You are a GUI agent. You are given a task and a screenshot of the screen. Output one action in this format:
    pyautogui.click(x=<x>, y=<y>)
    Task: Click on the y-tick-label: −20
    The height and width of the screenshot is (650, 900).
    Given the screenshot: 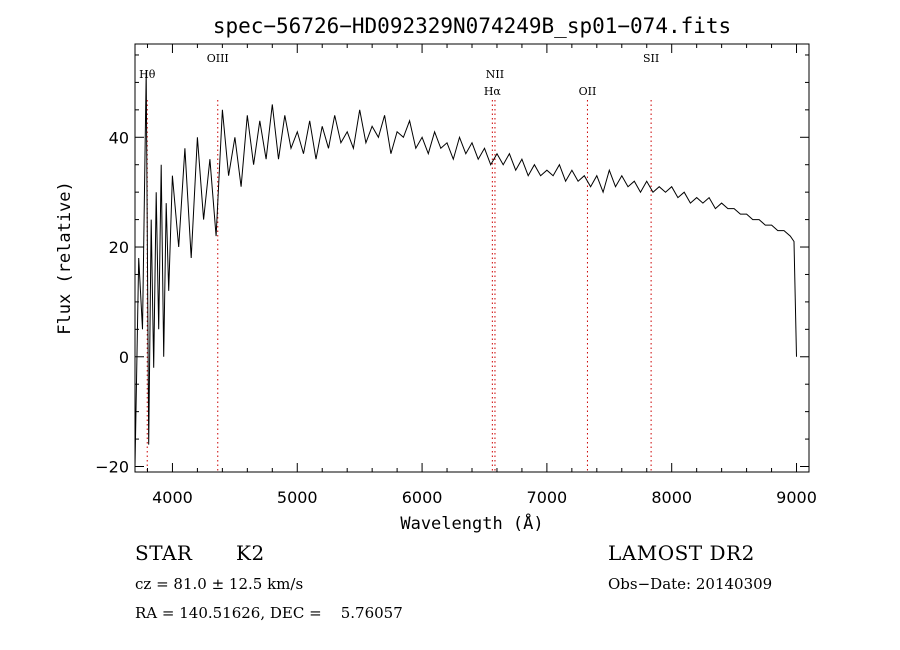 What is the action you would take?
    pyautogui.click(x=112, y=467)
    